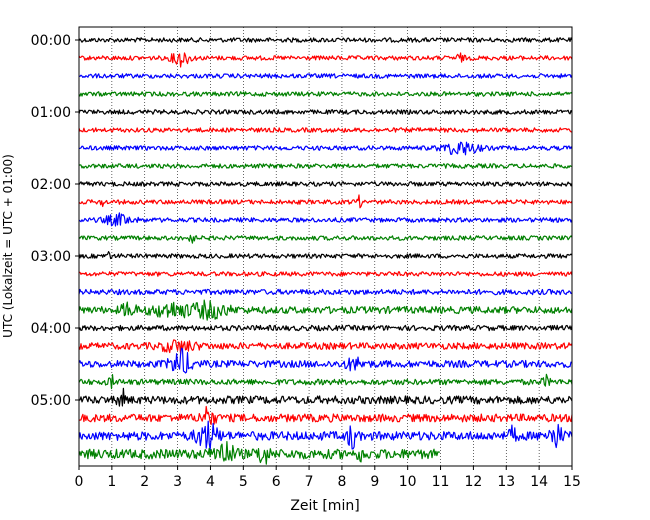  What do you see at coordinates (572, 482) in the screenshot?
I see `x-tick-label-15: 15` at bounding box center [572, 482].